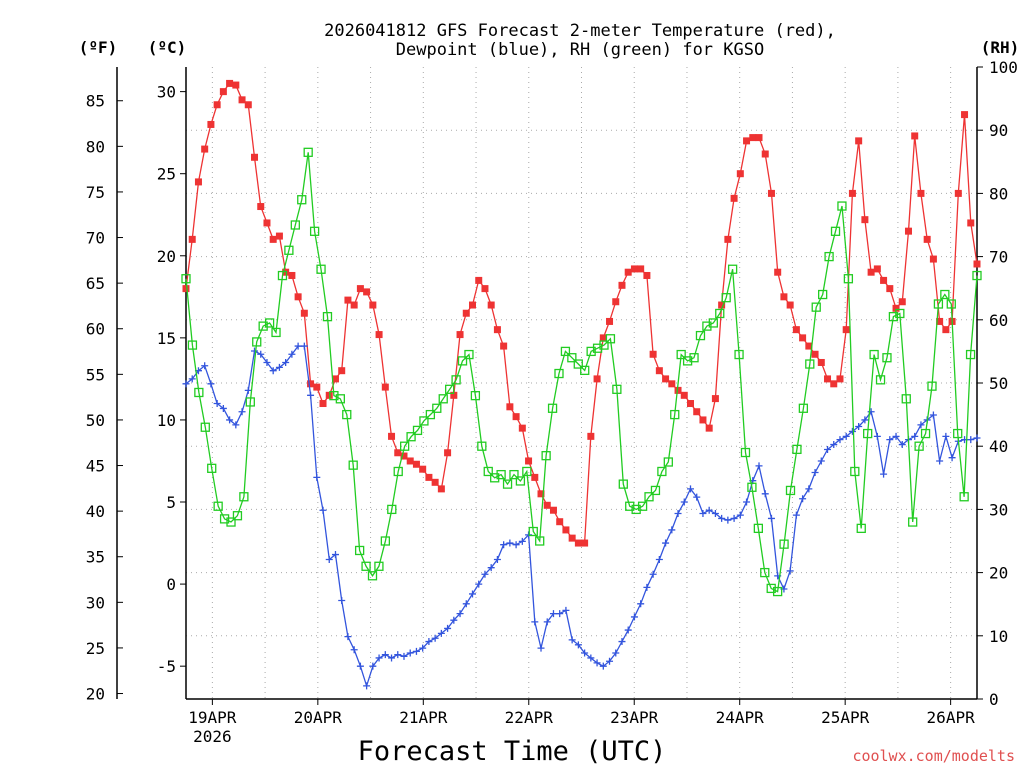  I want to click on fahrenheit-tick-label: 30, so click(95, 602).